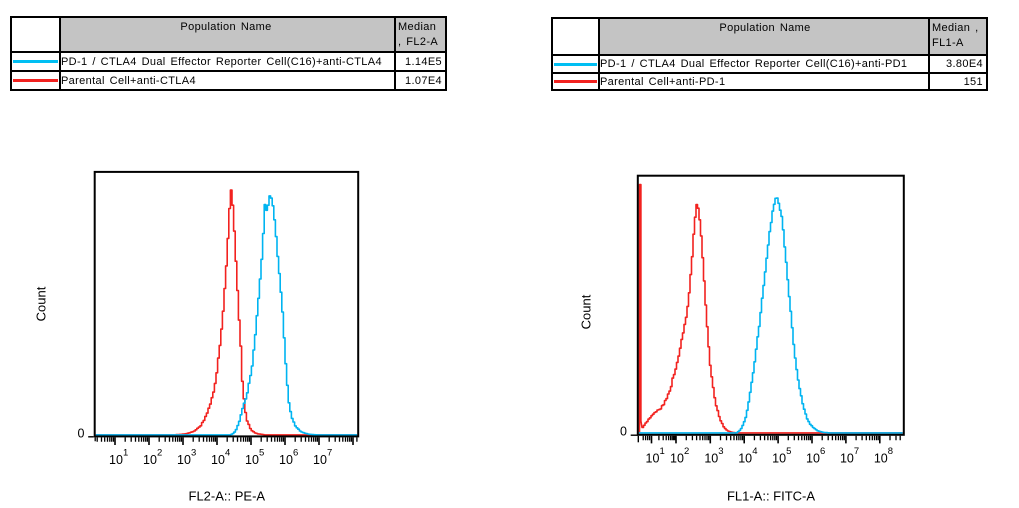 The image size is (1019, 508). I want to click on svg-text: FL2-A:: PE-A, so click(227, 496).